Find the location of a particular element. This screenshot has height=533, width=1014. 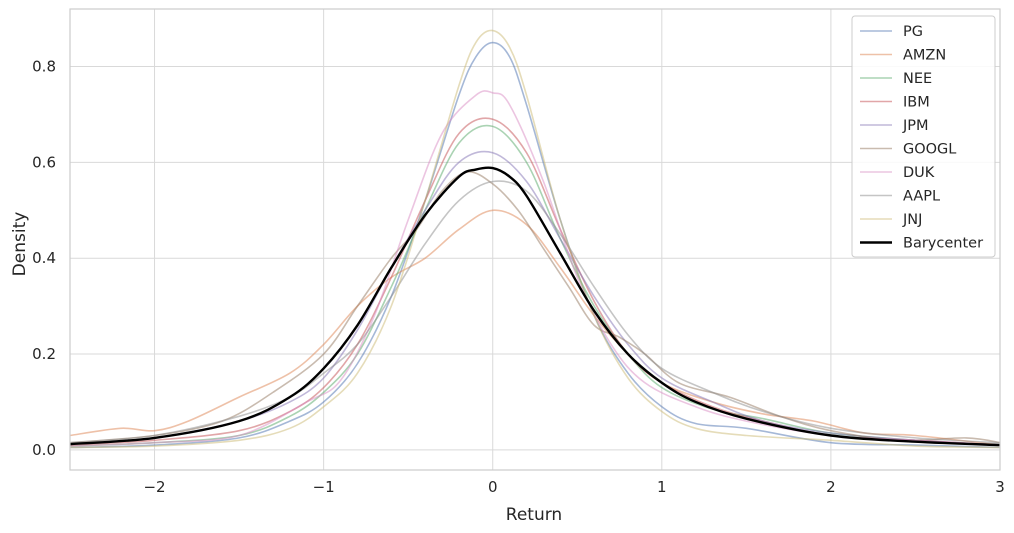

legend-label-pg: PG is located at coordinates (913, 32).